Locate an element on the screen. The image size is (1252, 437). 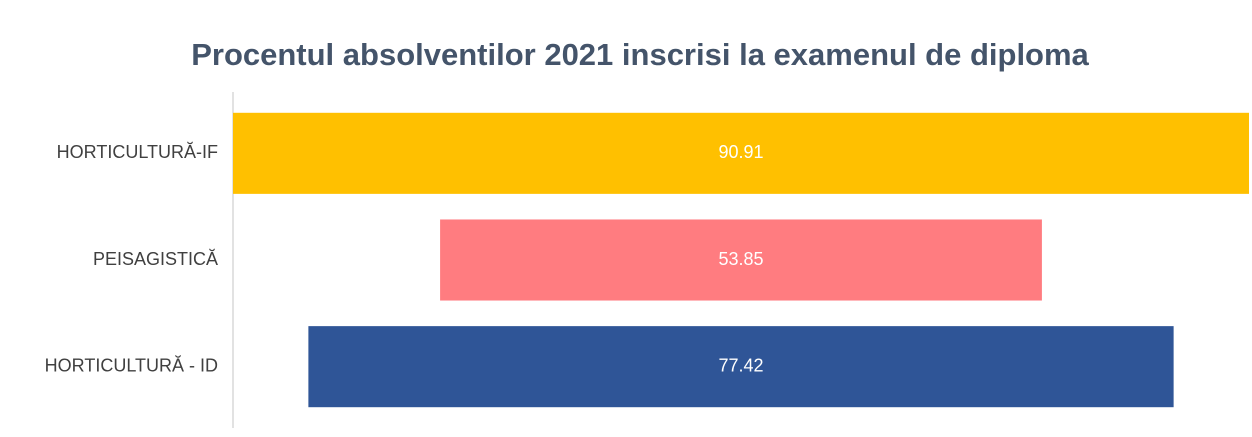
category-label: PEISAGISTICĂ is located at coordinates (155, 259).